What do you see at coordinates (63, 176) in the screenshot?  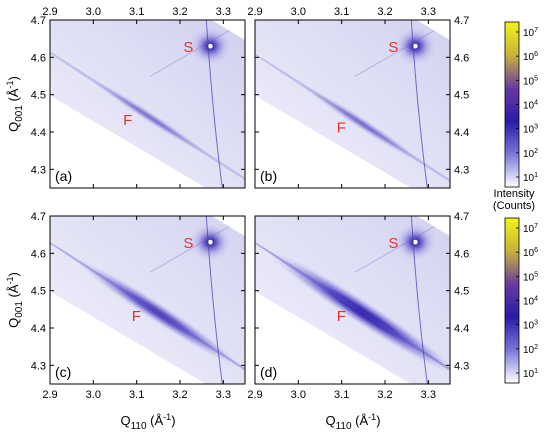 I see `panel-label: (a)` at bounding box center [63, 176].